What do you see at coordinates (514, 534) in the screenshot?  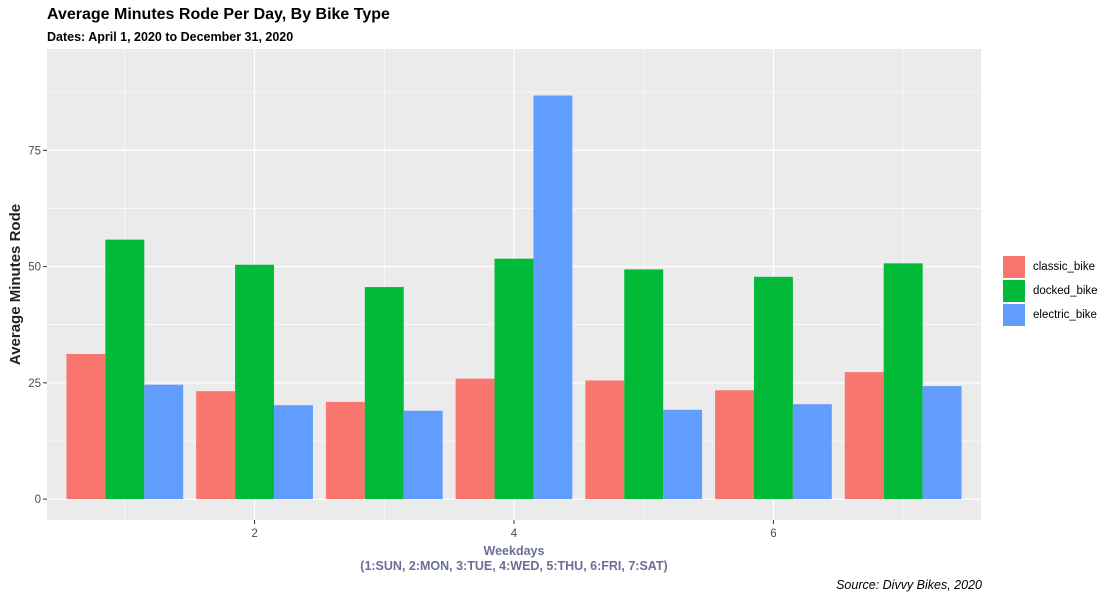 I see `x-tick-label: 4` at bounding box center [514, 534].